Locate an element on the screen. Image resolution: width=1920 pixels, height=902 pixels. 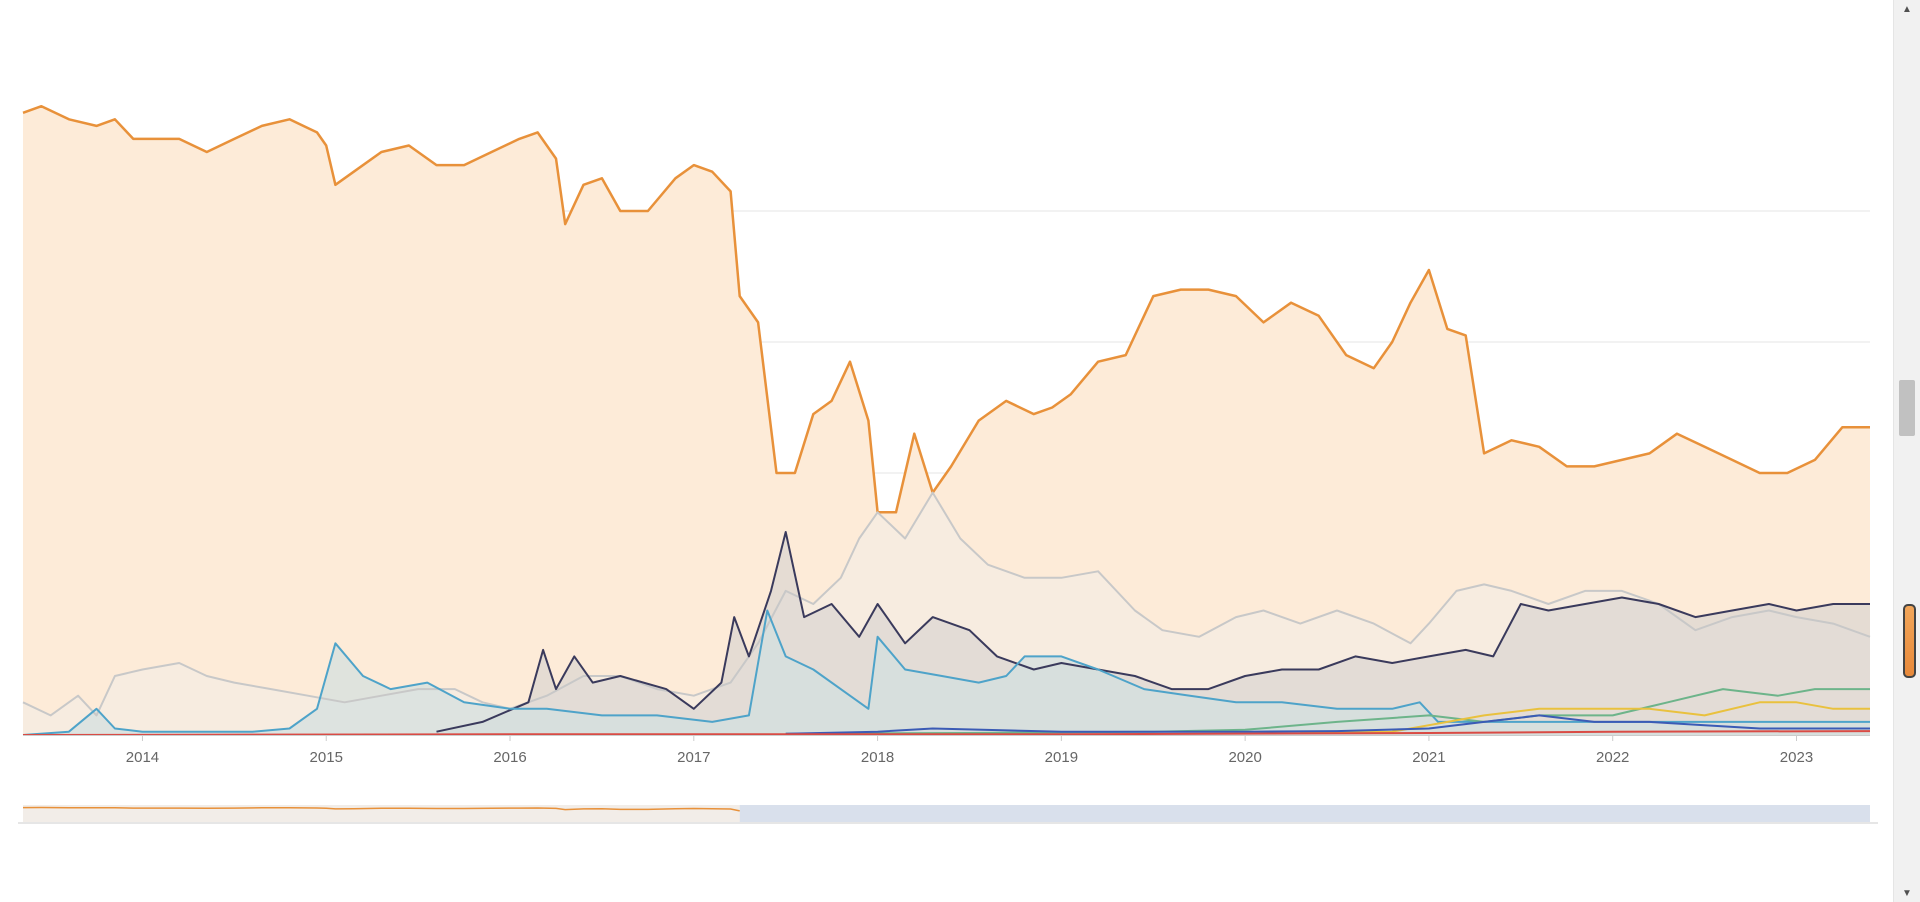
x-tick-label: 2020 is located at coordinates (1244, 757).